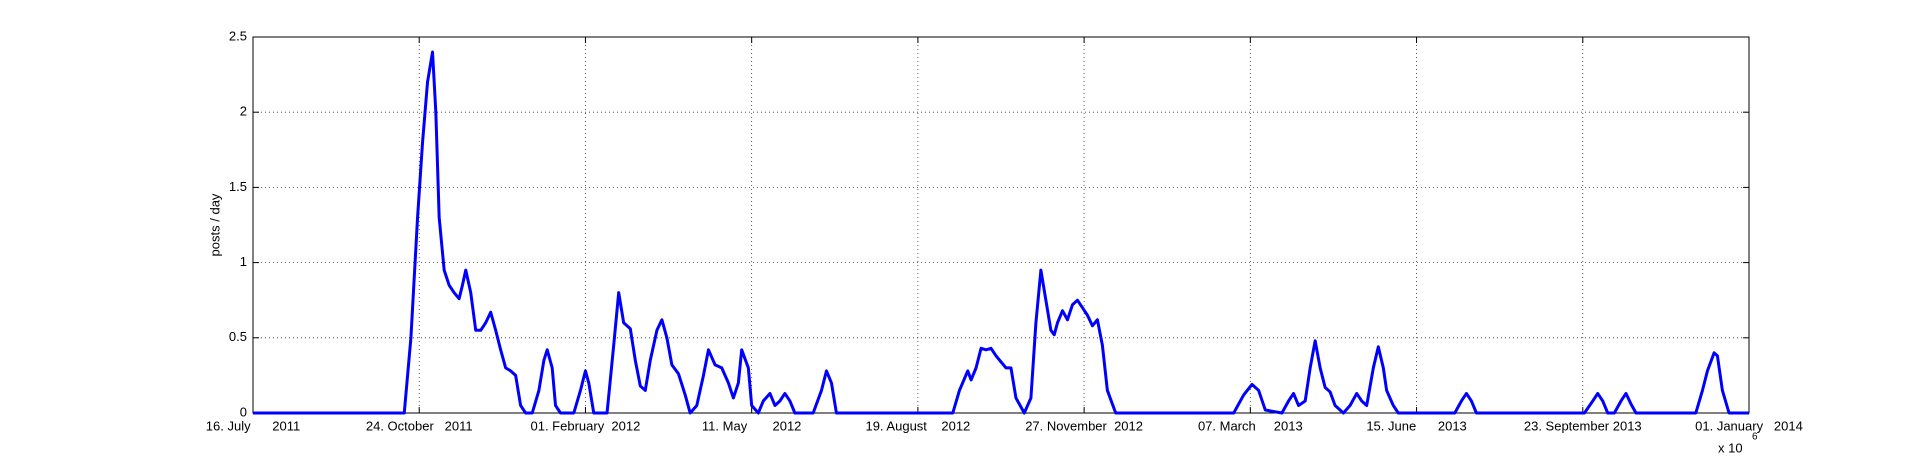 The height and width of the screenshot is (459, 1917). Describe the element at coordinates (243, 411) in the screenshot. I see `y-tick-label: 0` at that location.